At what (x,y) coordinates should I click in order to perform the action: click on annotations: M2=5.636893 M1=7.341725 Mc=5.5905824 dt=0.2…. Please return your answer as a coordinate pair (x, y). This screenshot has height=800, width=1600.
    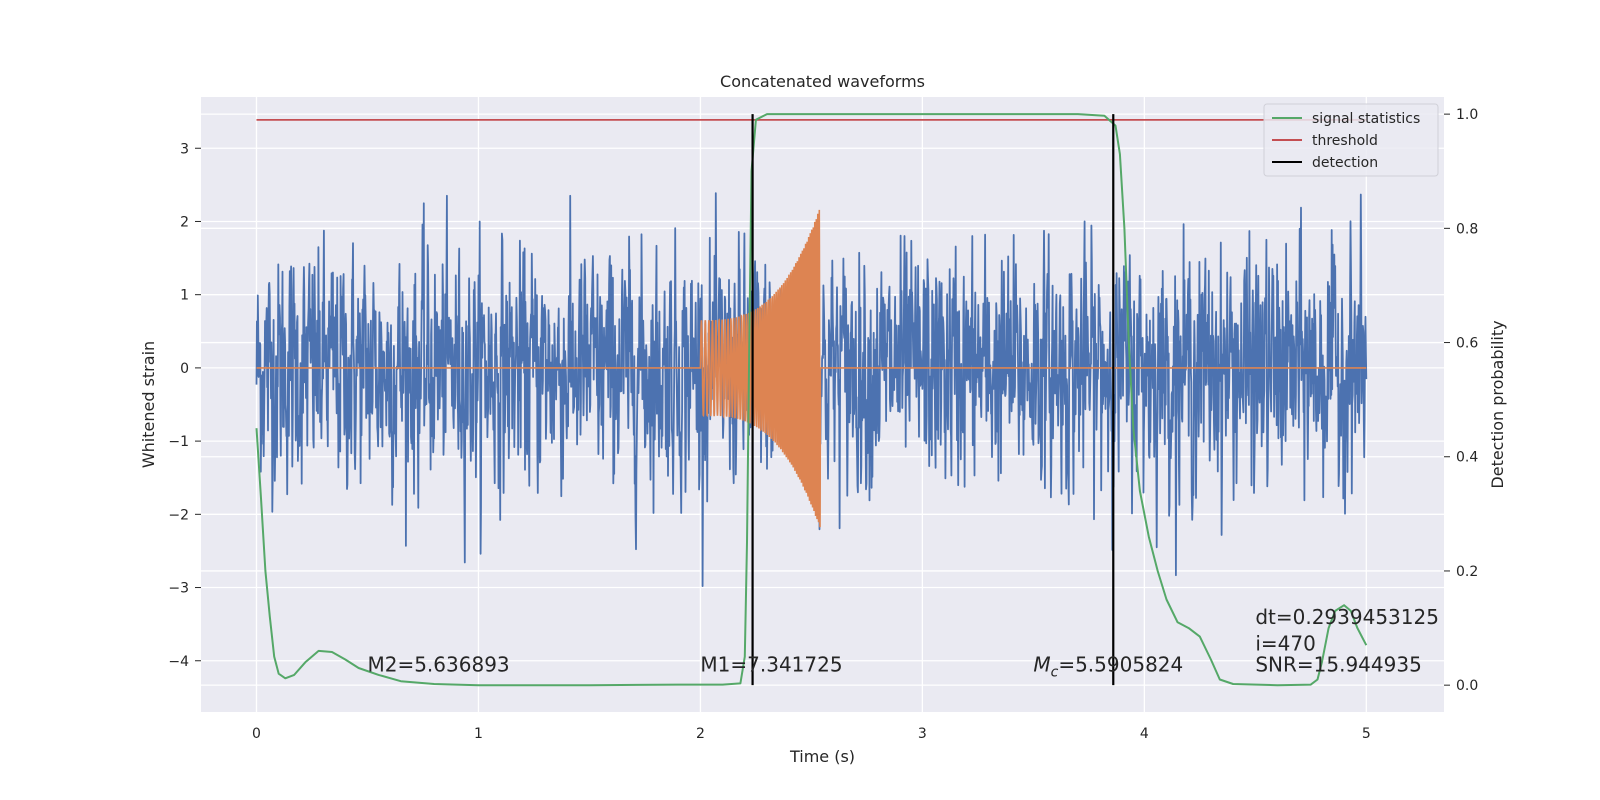
    Looking at the image, I should click on (902, 643).